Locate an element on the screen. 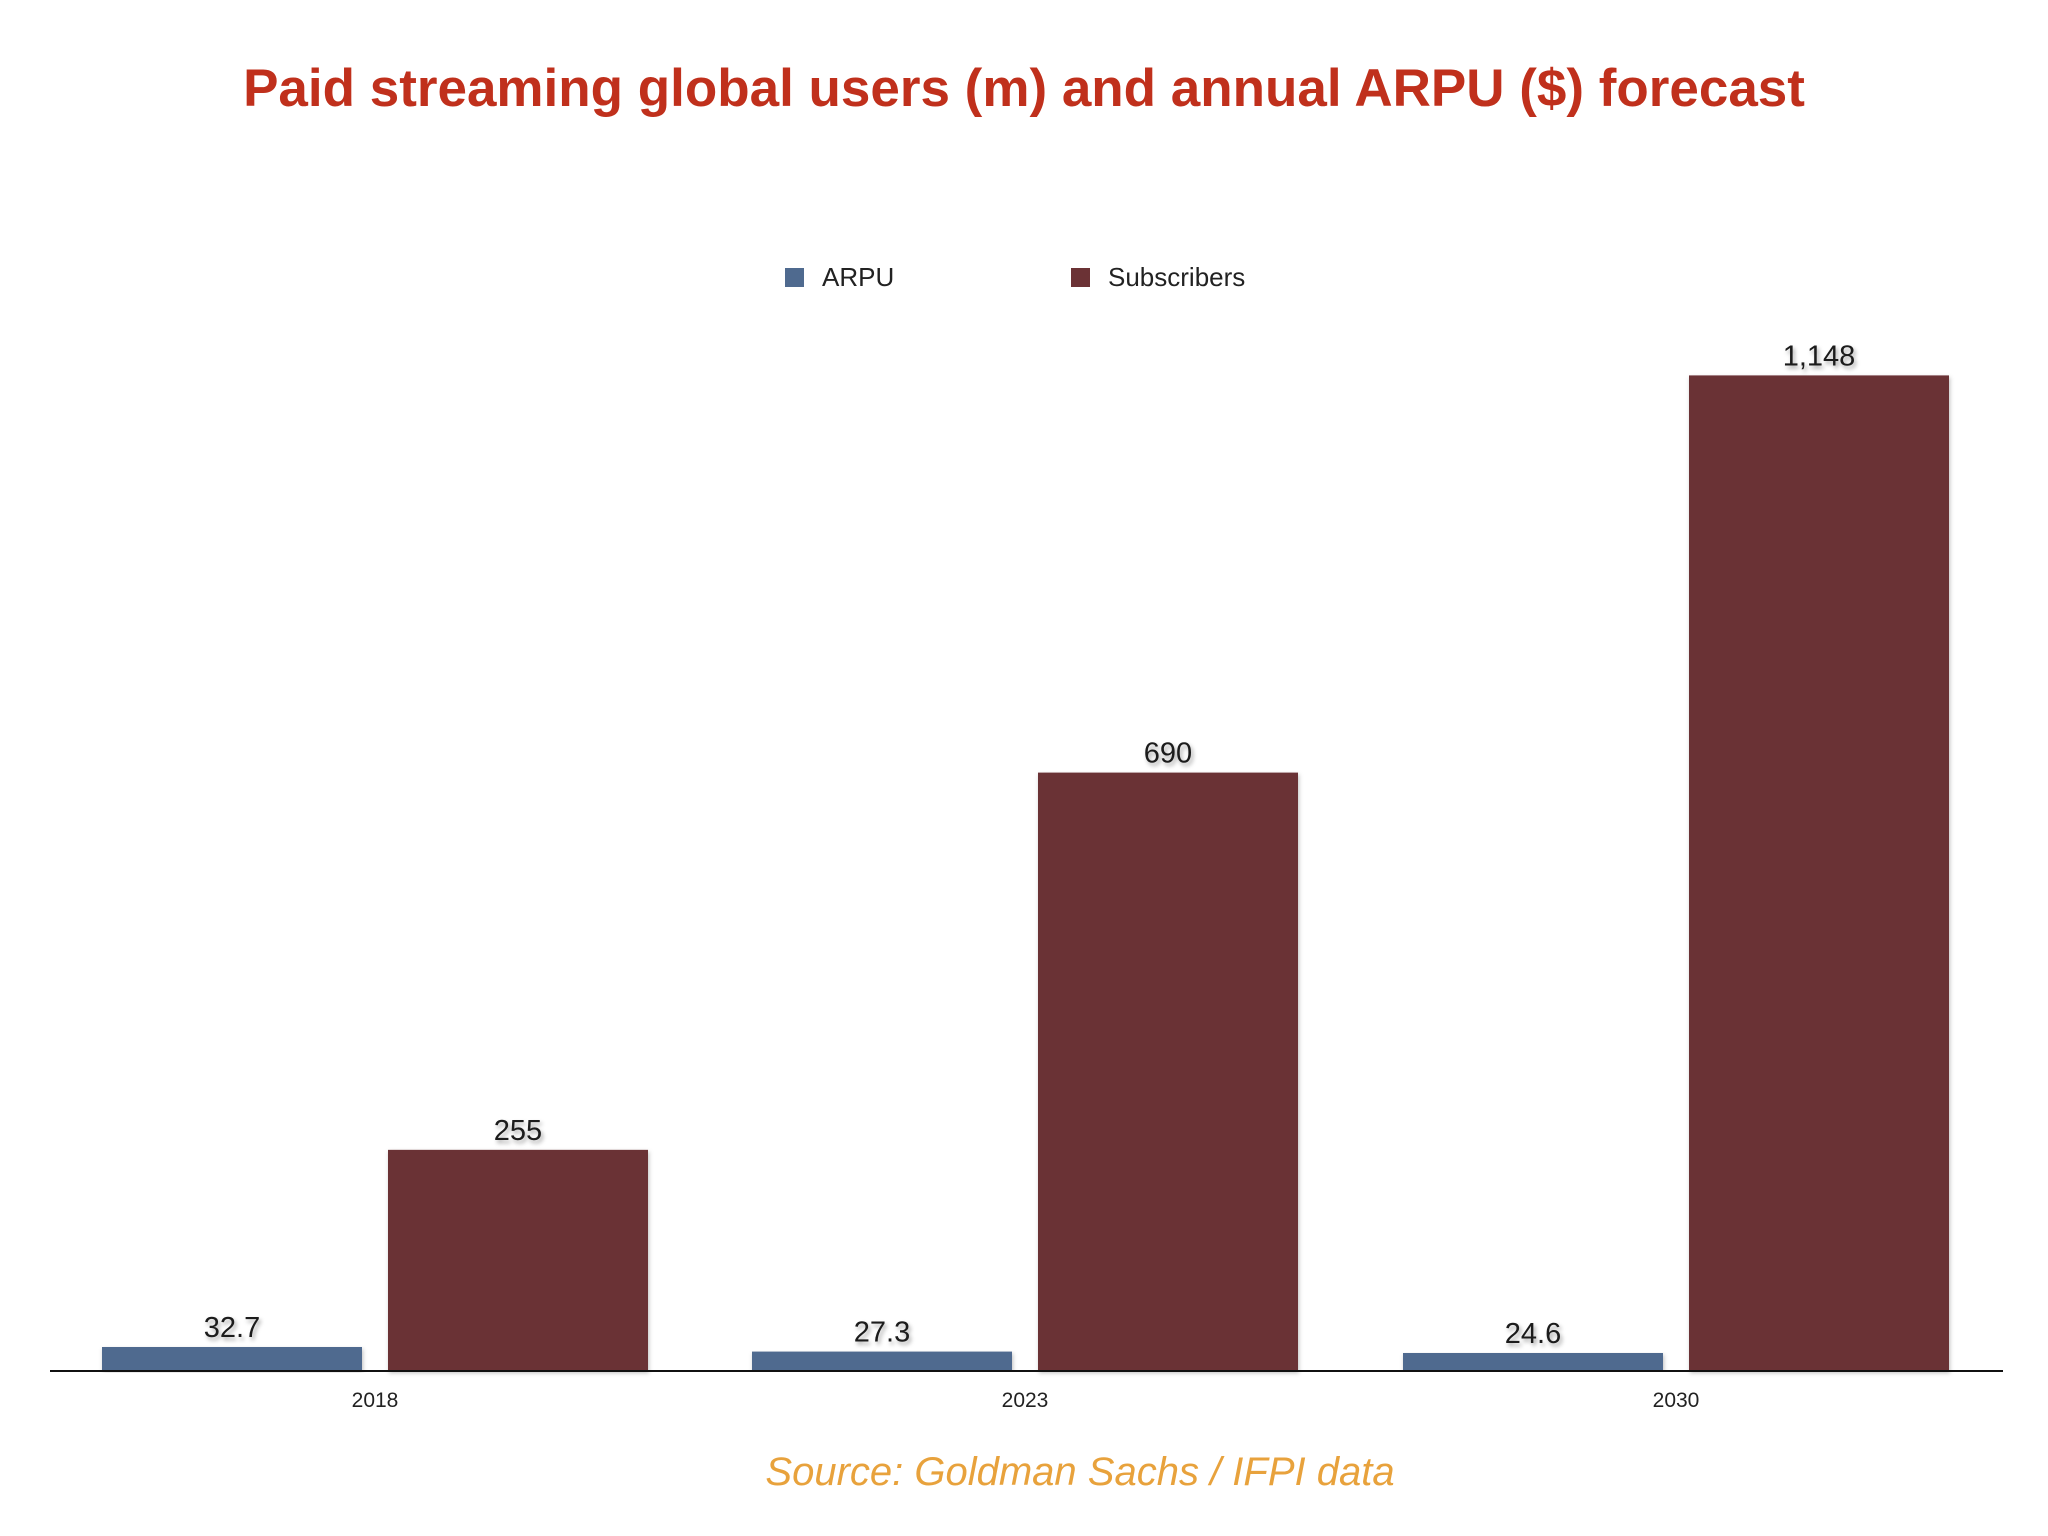  x-tick-label-2023: 2023 is located at coordinates (1025, 1400).